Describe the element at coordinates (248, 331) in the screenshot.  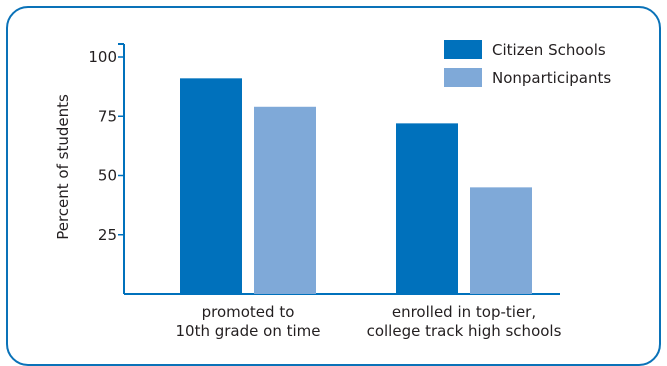
I see `category-label: 10th grade on time` at that location.